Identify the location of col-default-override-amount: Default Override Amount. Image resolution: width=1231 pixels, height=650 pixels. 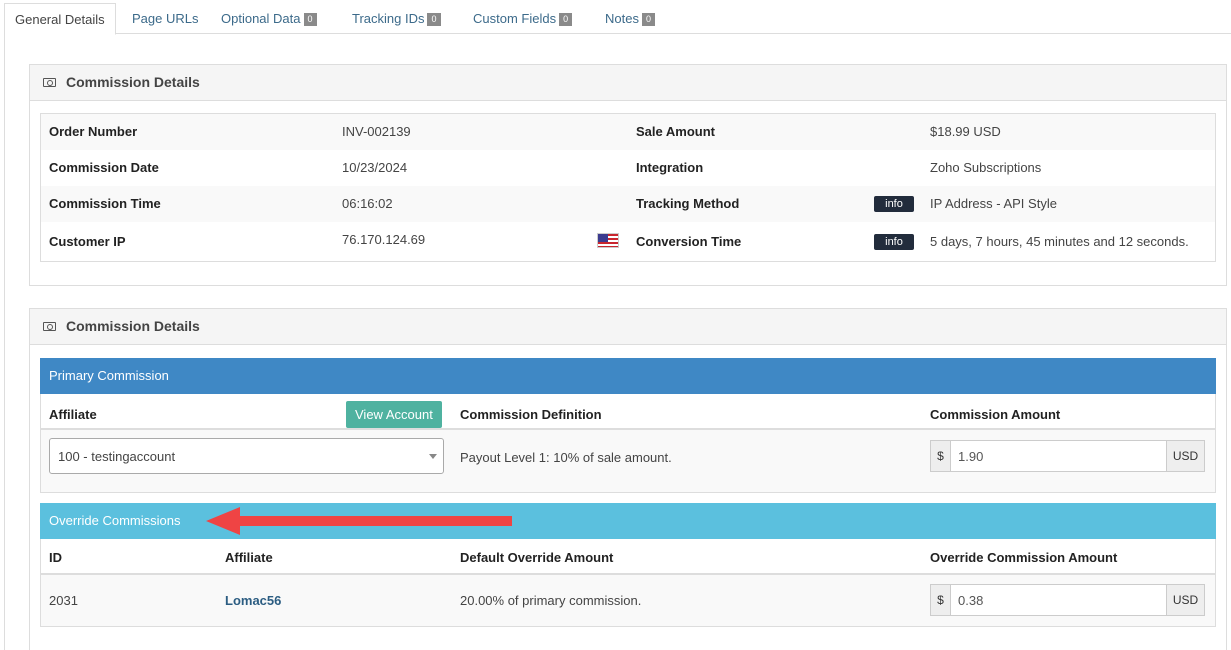
(537, 557).